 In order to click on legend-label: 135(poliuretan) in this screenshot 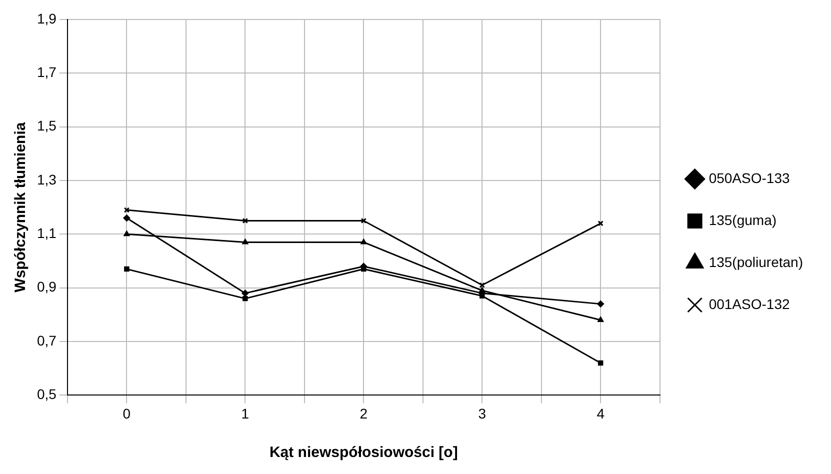, I will do `click(755, 262)`.